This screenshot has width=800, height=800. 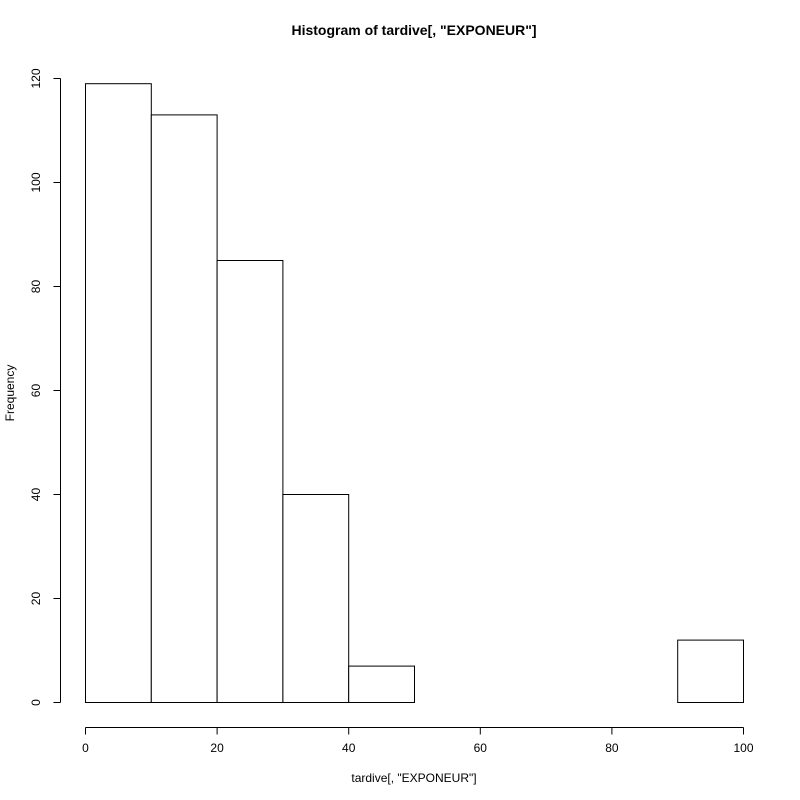 What do you see at coordinates (85, 748) in the screenshot?
I see `x-tick-label: 0` at bounding box center [85, 748].